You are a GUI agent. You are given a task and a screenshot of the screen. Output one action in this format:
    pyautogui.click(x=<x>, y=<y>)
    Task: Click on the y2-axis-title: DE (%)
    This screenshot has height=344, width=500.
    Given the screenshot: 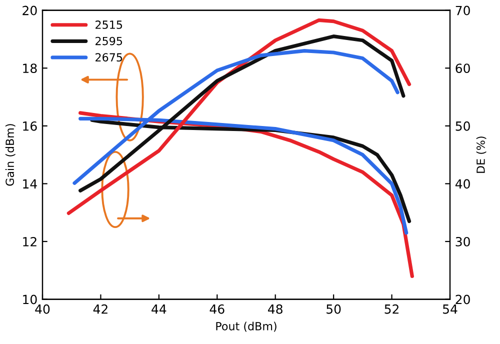 What is the action you would take?
    pyautogui.click(x=481, y=154)
    